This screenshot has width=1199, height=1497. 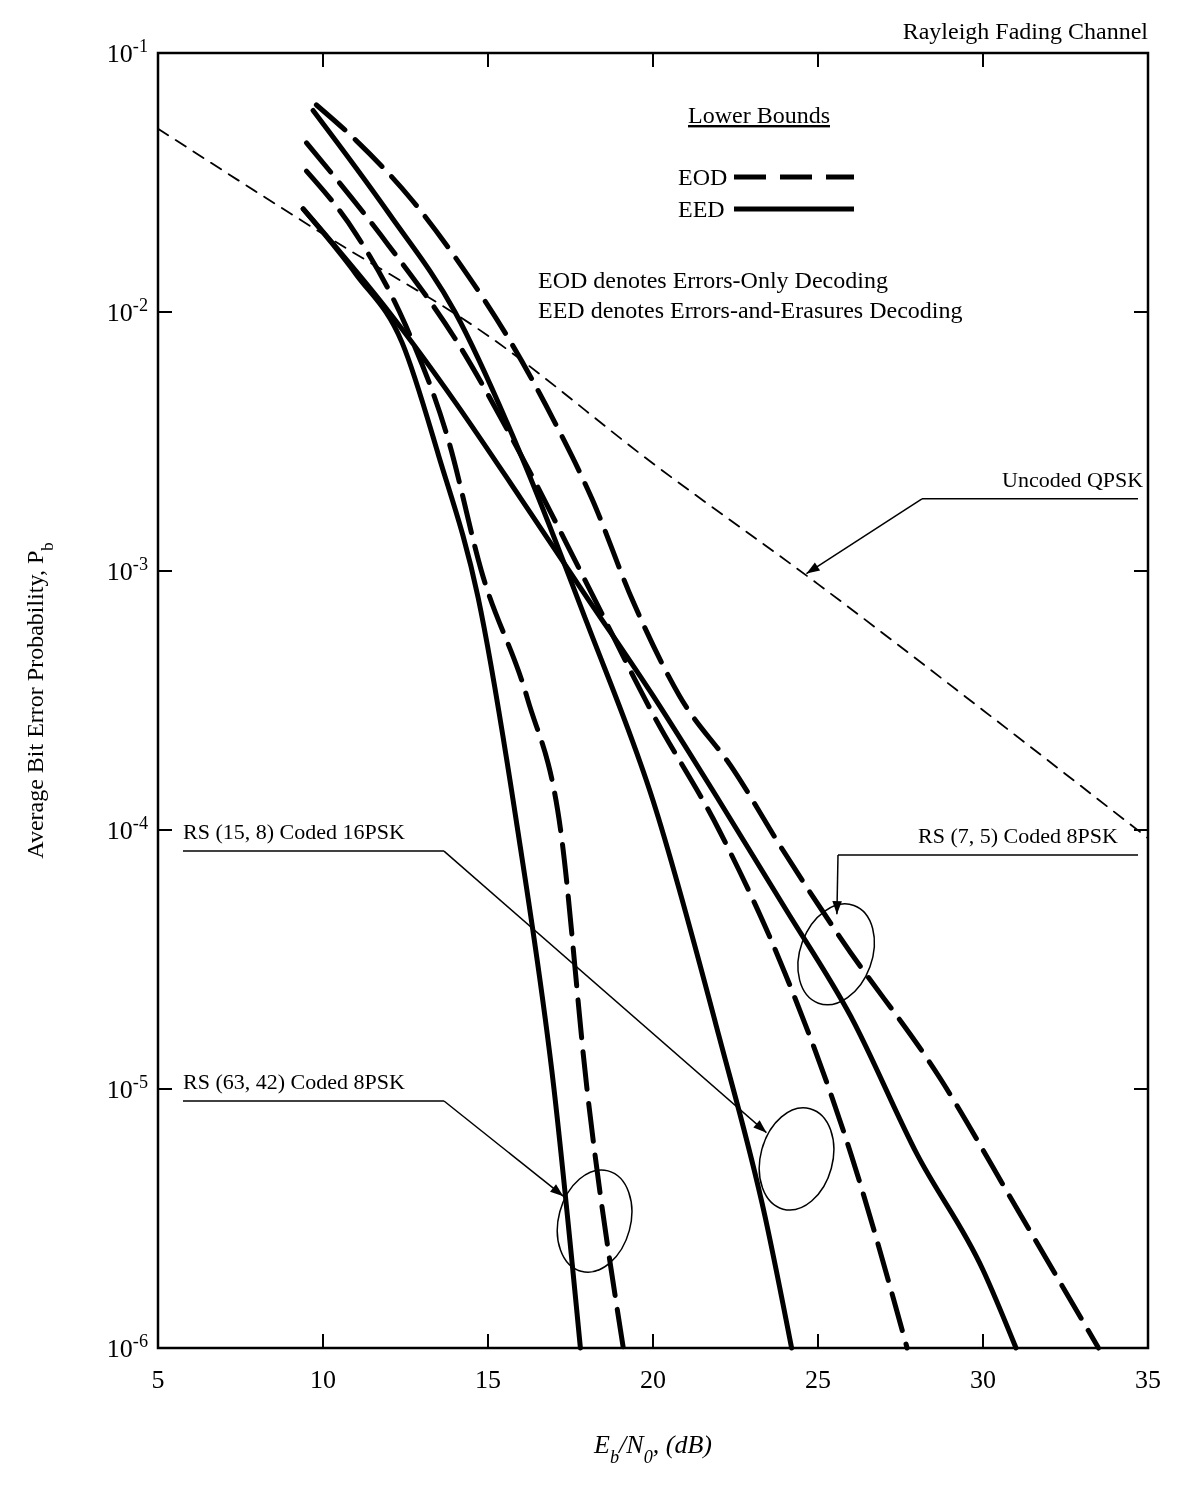 What do you see at coordinates (1018, 835) in the screenshot?
I see `annotation: RS (7, 5) Coded 8PSK` at bounding box center [1018, 835].